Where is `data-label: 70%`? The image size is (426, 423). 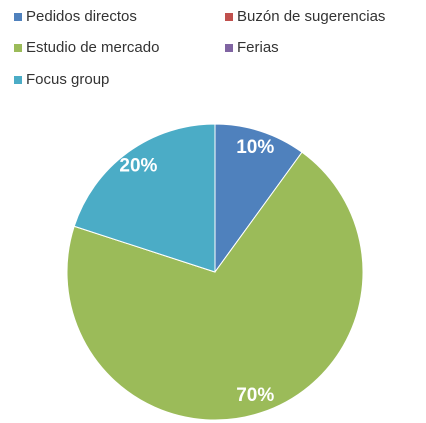 data-label: 70% is located at coordinates (255, 395).